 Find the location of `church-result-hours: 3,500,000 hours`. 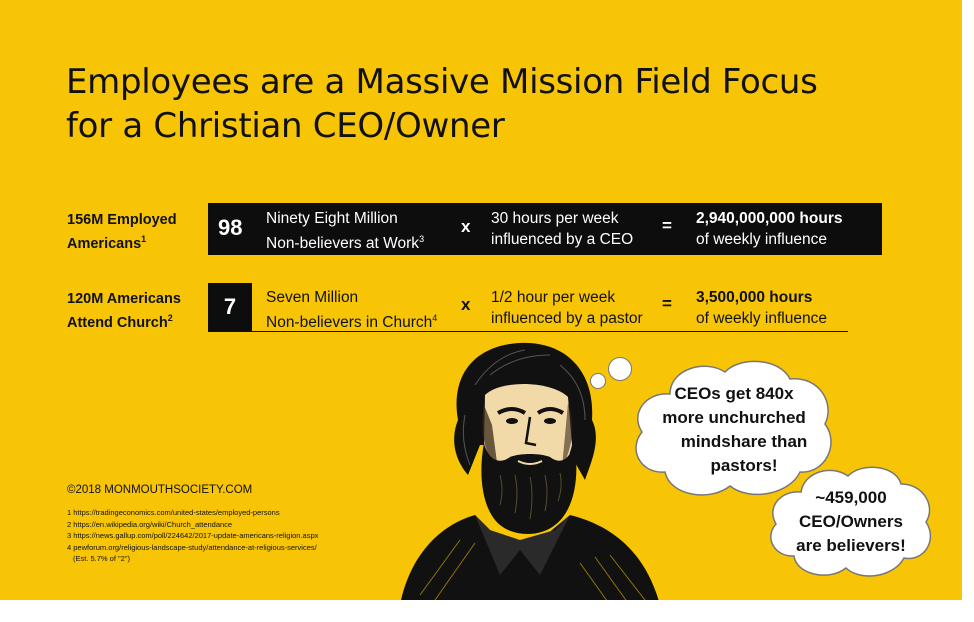

church-result-hours: 3,500,000 hours is located at coordinates (754, 297).